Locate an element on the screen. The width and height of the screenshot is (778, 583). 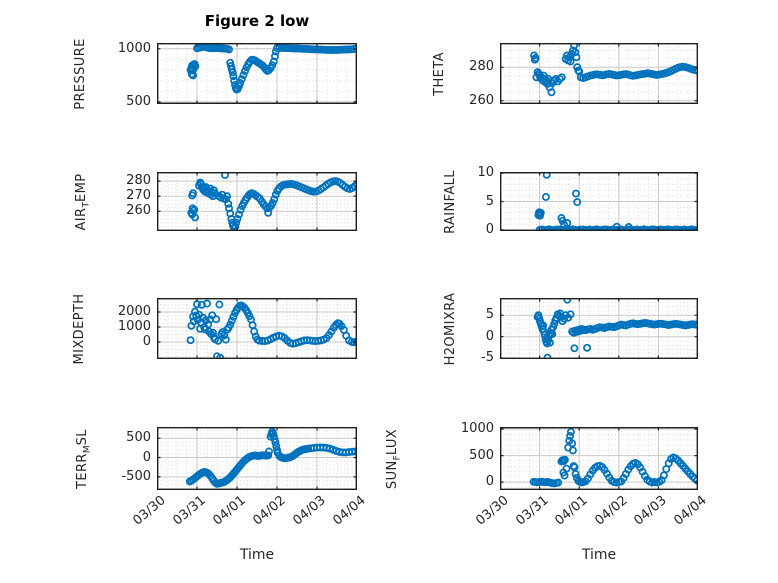
y-axis-label-pressure: PRESSURE is located at coordinates (81, 74).